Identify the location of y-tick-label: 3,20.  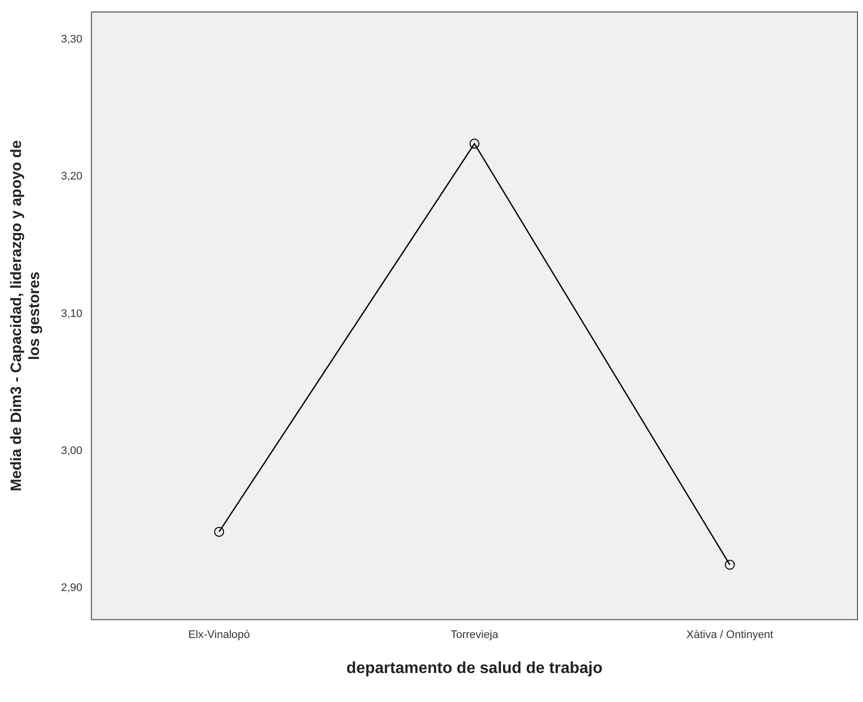
(71, 176).